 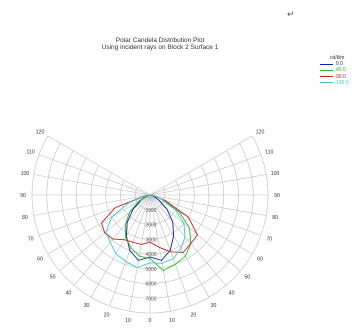 I want to click on angle-label-left: 30, so click(x=87, y=306).